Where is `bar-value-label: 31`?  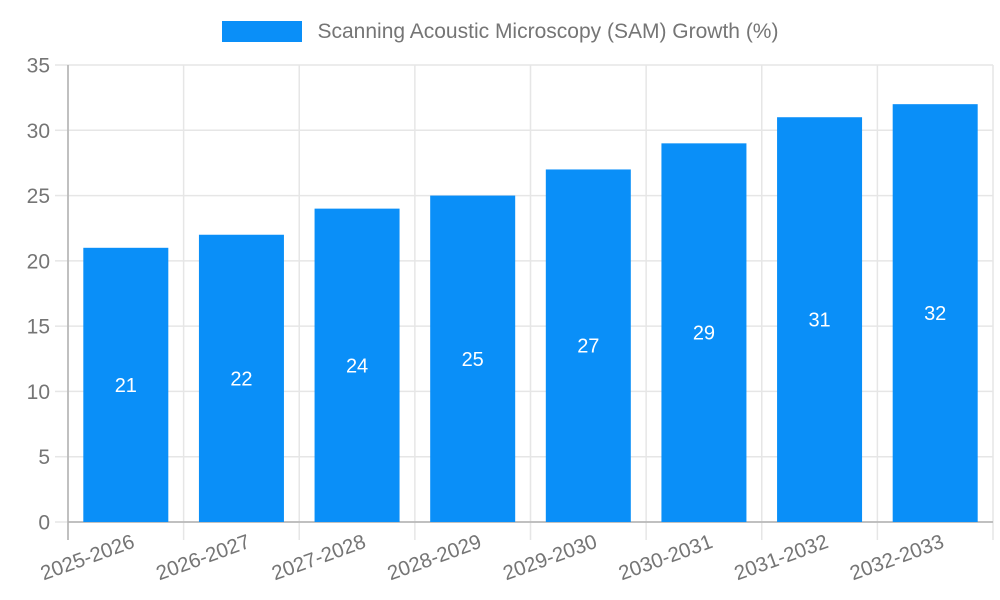 bar-value-label: 31 is located at coordinates (819, 321).